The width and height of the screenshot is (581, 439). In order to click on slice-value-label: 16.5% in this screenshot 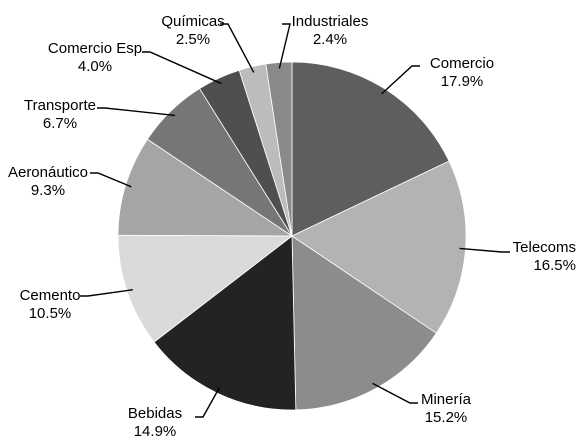, I will do `click(554, 265)`.